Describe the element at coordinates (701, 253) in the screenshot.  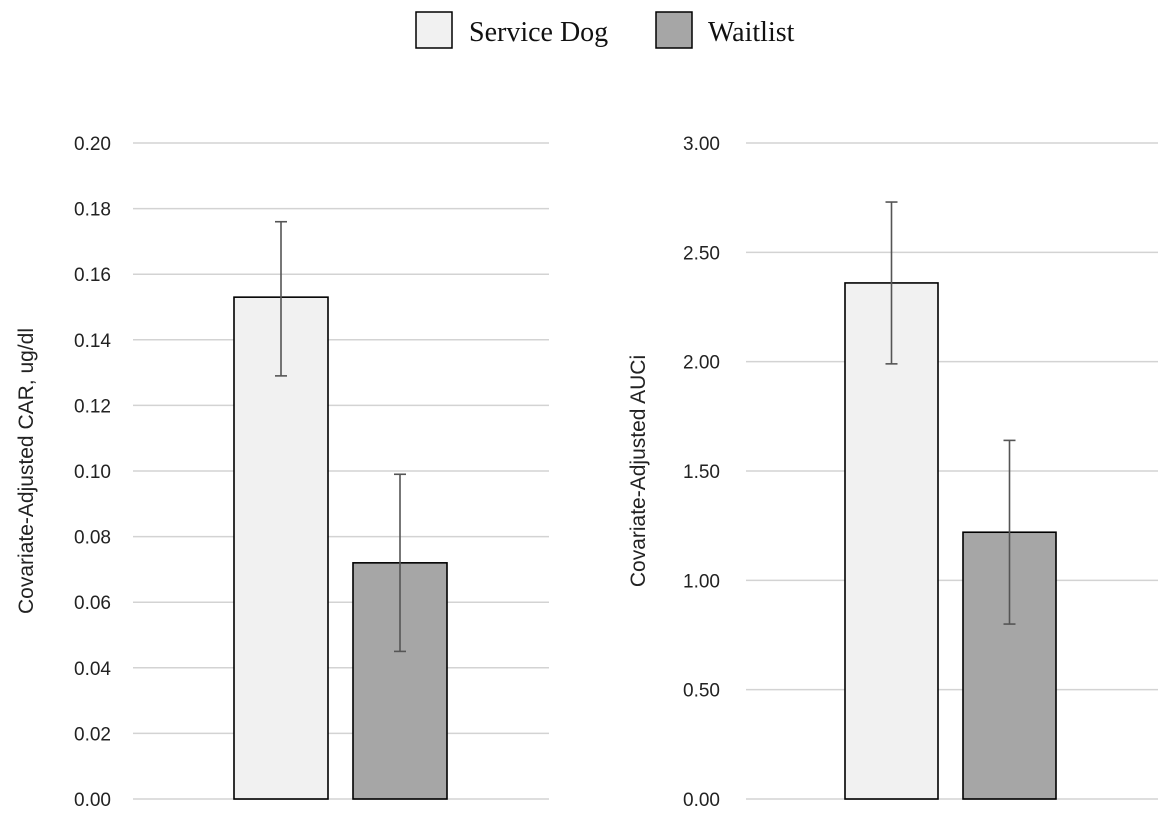
I see `y-tick-label: 2.50` at that location.